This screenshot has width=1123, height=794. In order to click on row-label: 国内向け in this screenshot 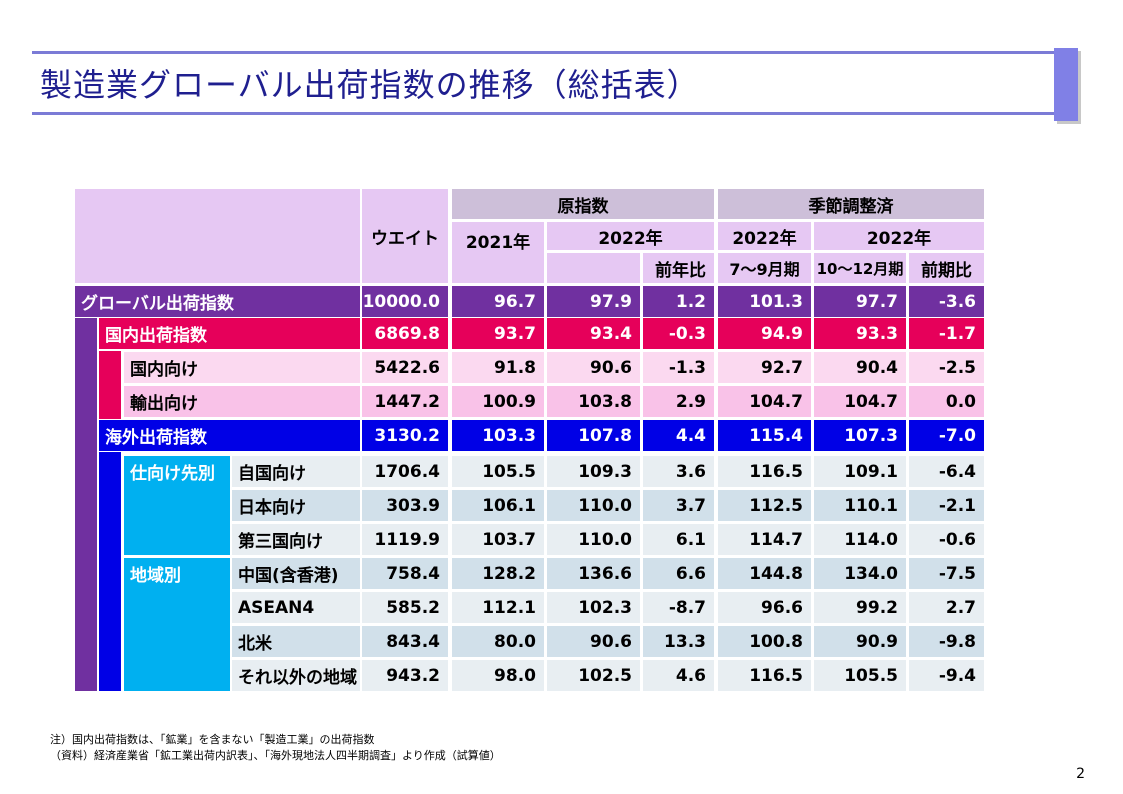, I will do `click(242, 367)`.